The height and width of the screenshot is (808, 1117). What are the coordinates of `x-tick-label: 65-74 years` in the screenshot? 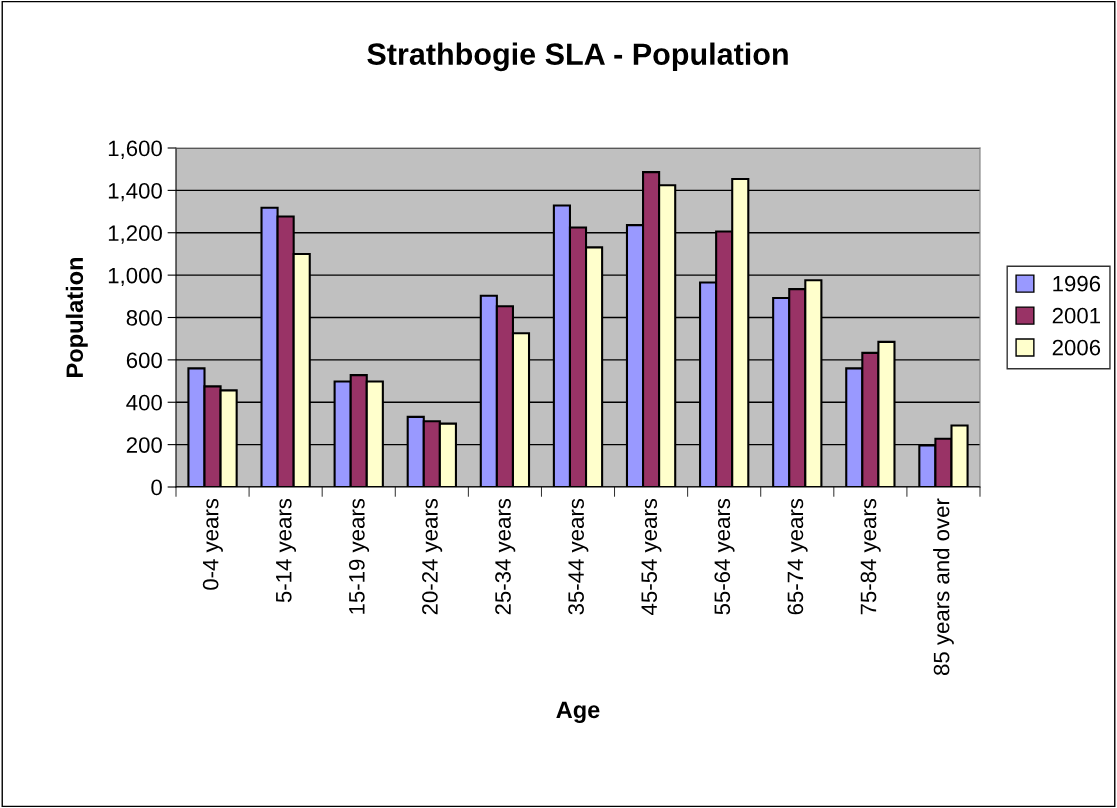 It's located at (797, 556).